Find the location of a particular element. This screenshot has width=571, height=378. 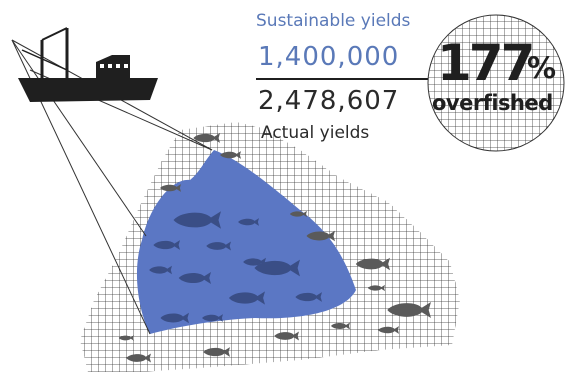

overfished-label: overfished is located at coordinates (492, 103).